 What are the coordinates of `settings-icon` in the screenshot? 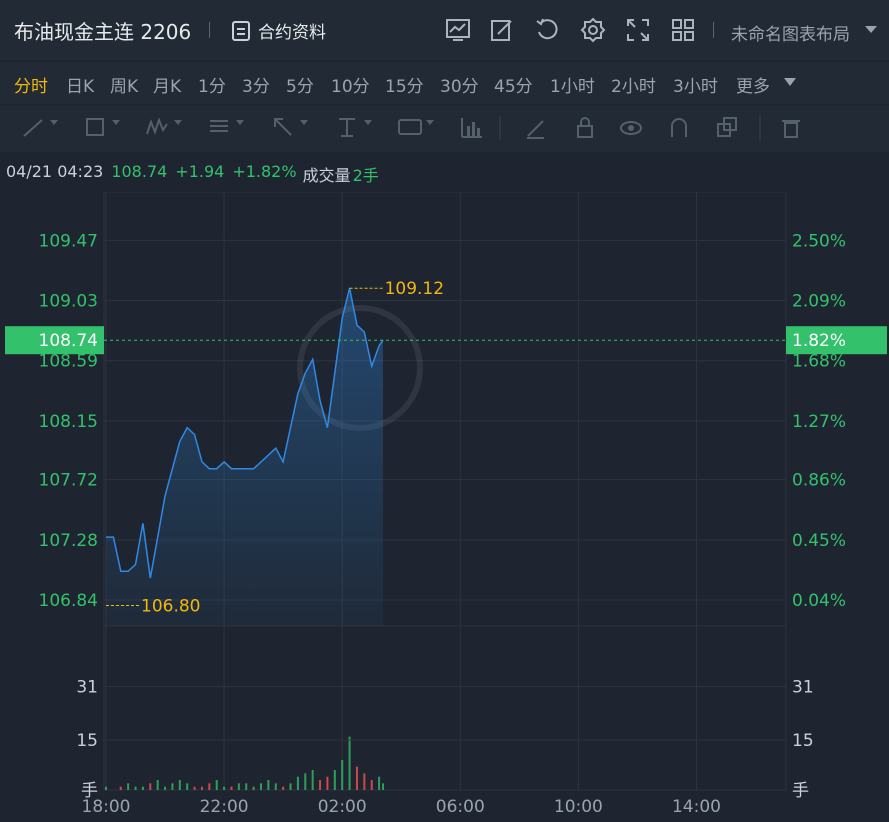 It's located at (593, 30).